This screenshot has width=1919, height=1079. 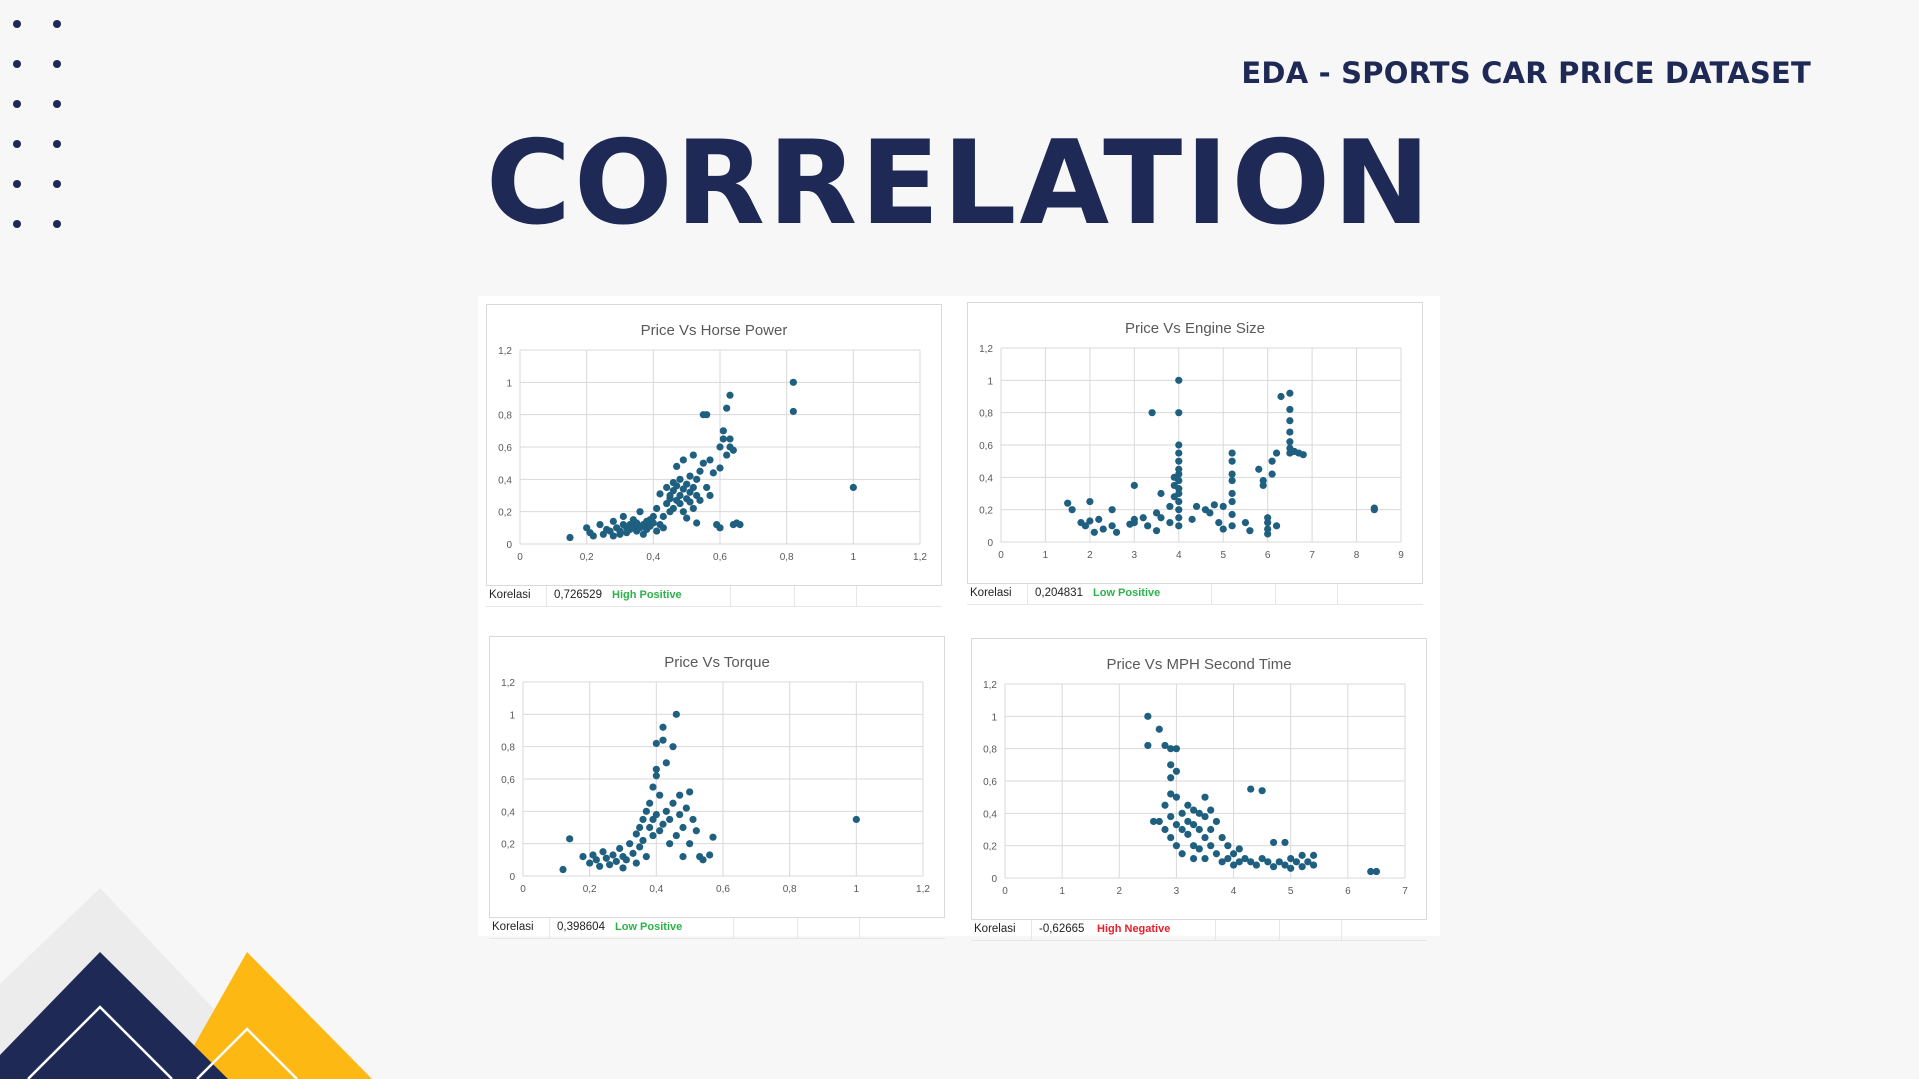 What do you see at coordinates (723, 889) in the screenshot?
I see `x-tick-label: 0,6` at bounding box center [723, 889].